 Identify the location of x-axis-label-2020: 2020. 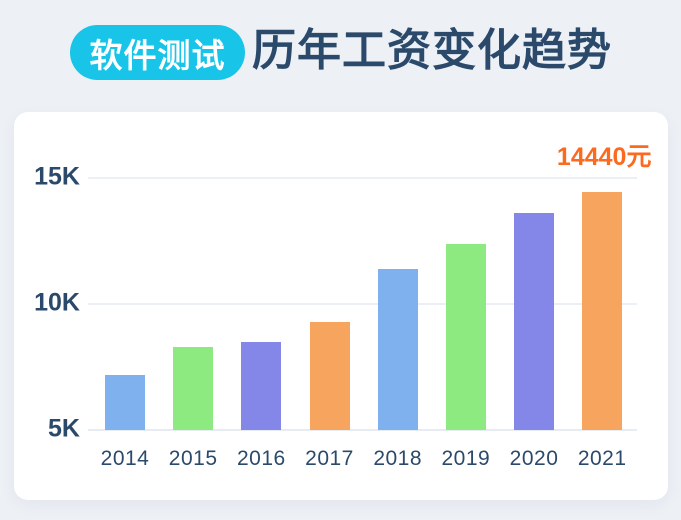
(534, 458).